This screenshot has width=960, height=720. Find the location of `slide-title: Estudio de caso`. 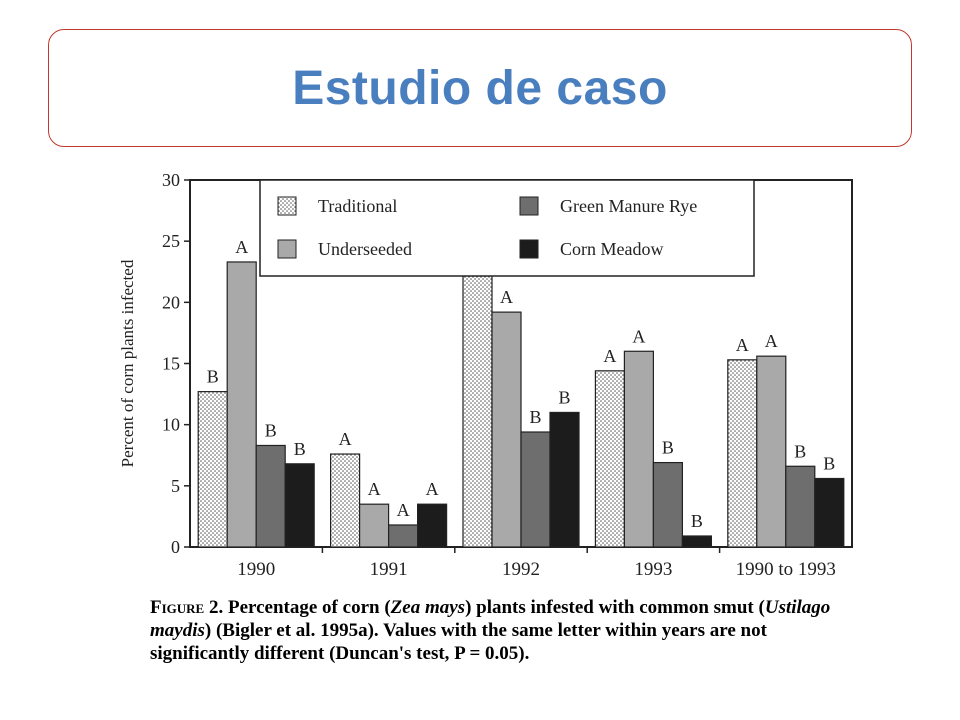

slide-title: Estudio de caso is located at coordinates (480, 88).